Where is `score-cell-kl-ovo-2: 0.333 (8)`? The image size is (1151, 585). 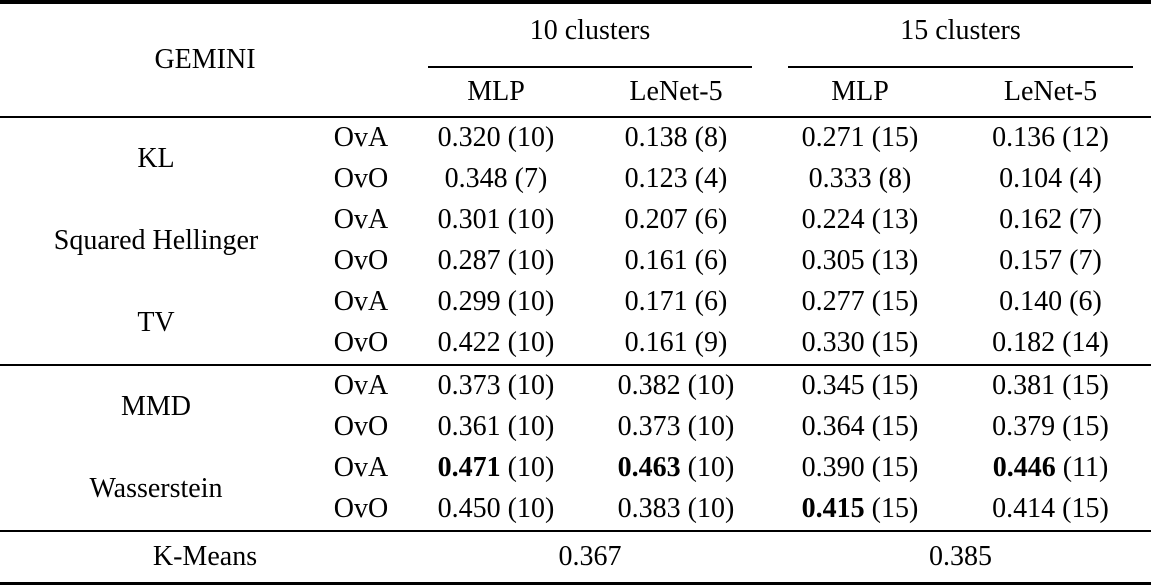
score-cell-kl-ovo-2: 0.333 (8) is located at coordinates (860, 179).